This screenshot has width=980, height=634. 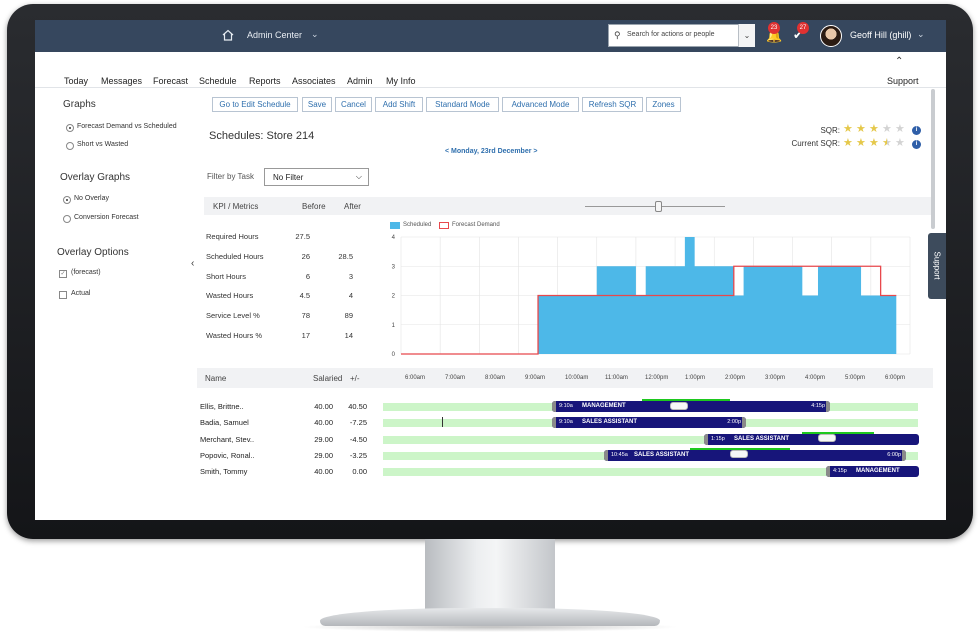 What do you see at coordinates (70, 128) in the screenshot?
I see `radio-forecast-vs-scheduled` at bounding box center [70, 128].